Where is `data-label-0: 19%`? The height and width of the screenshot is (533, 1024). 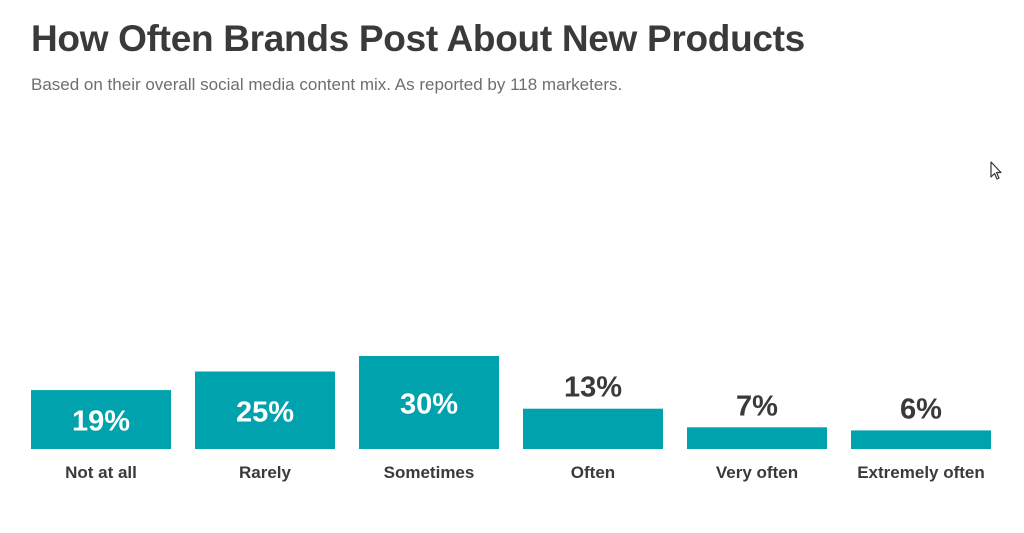
data-label-0: 19% is located at coordinates (101, 422).